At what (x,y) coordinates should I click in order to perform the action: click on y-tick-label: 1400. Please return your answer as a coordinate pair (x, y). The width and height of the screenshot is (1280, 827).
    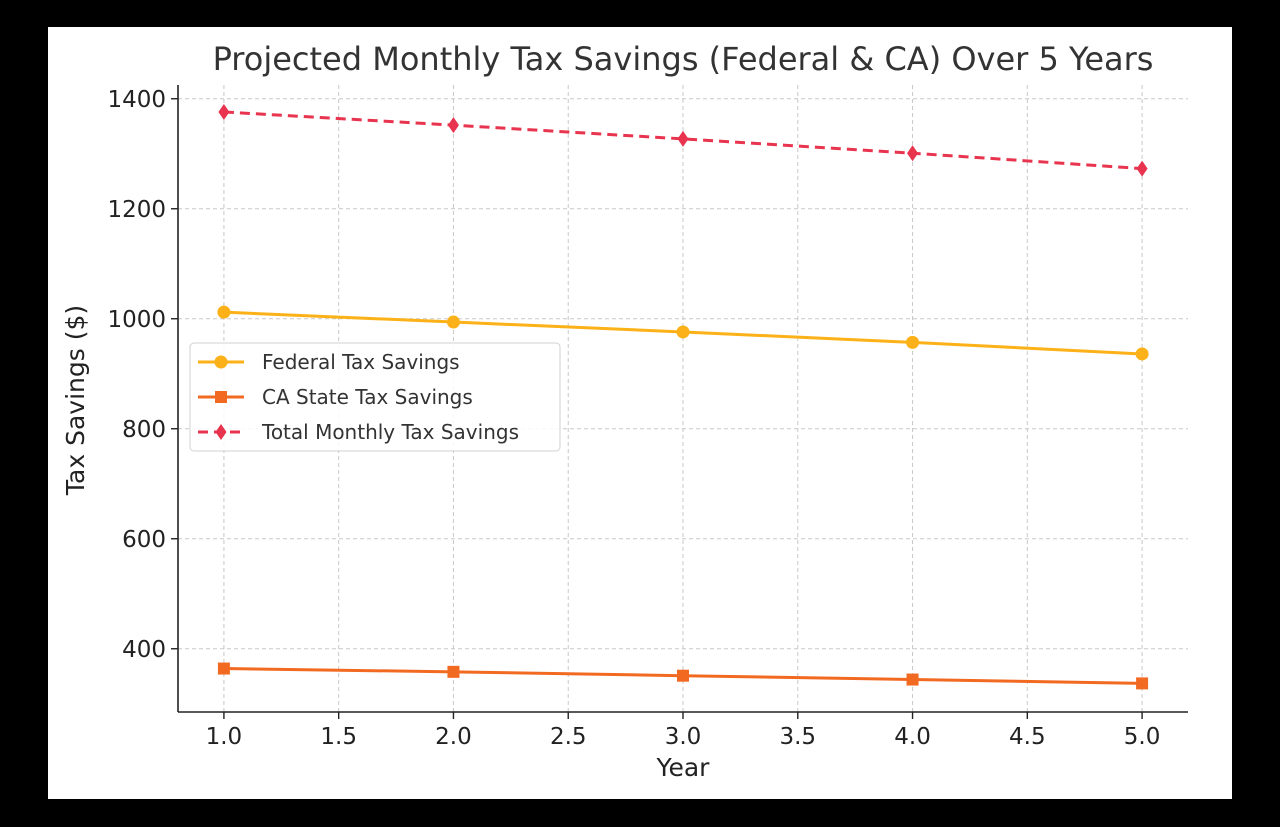
    Looking at the image, I should click on (136, 100).